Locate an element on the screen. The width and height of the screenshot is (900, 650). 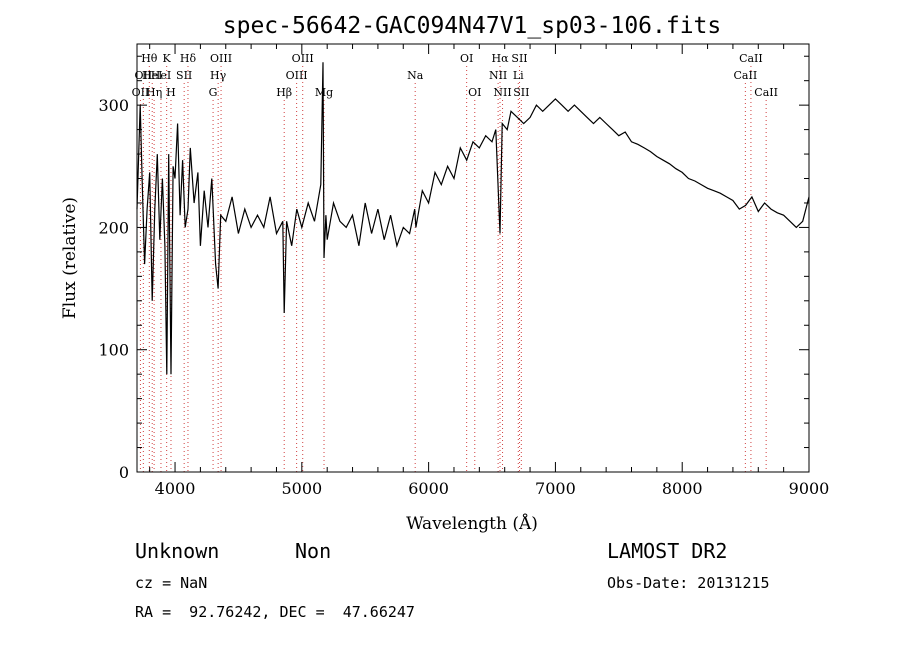
line-label-2: Hθ is located at coordinates (149, 58).